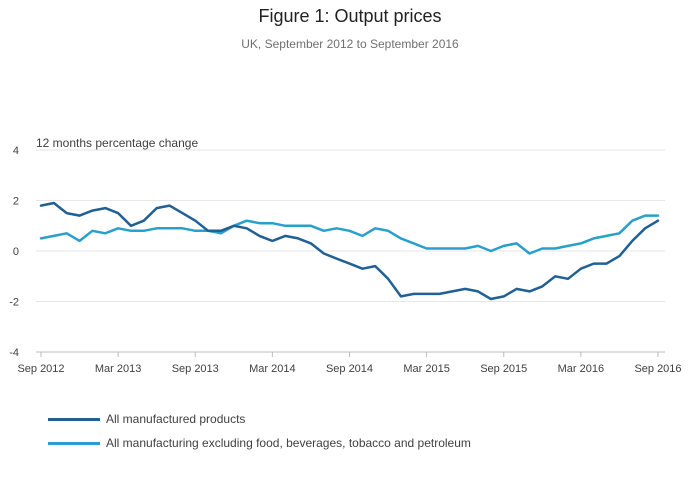 The width and height of the screenshot is (700, 502). What do you see at coordinates (349, 369) in the screenshot?
I see `x-tick-label: Sep 2014` at bounding box center [349, 369].